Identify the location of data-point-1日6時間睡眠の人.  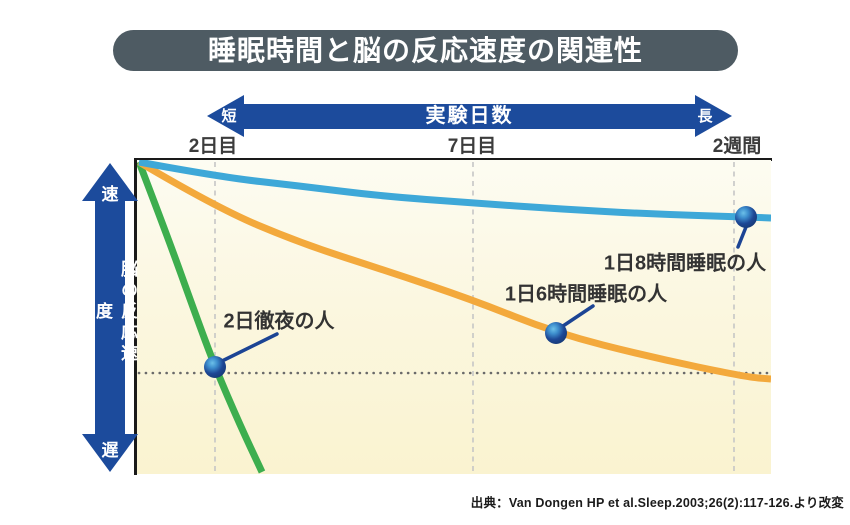
(556, 333).